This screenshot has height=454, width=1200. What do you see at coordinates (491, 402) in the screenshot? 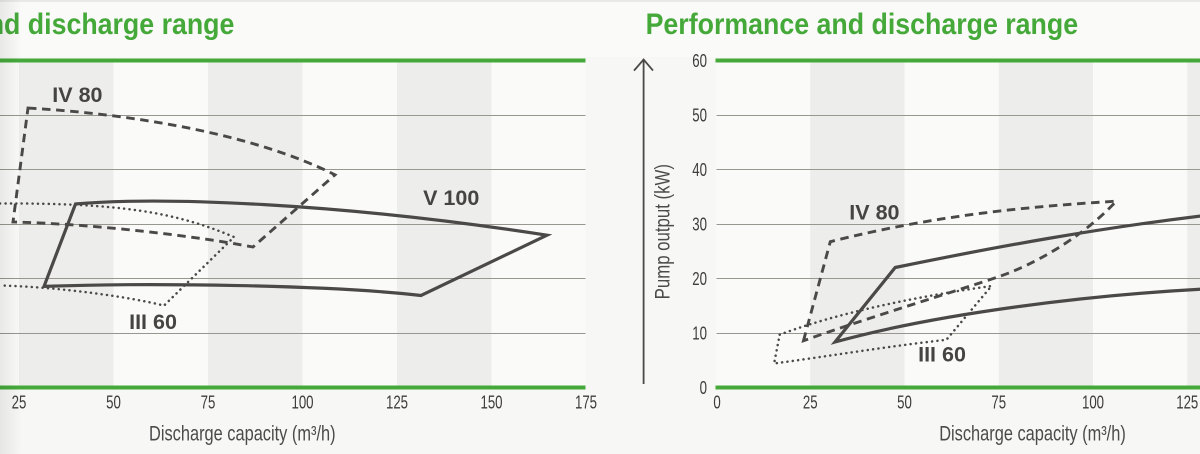
I see `svg-text: 150` at bounding box center [491, 402].